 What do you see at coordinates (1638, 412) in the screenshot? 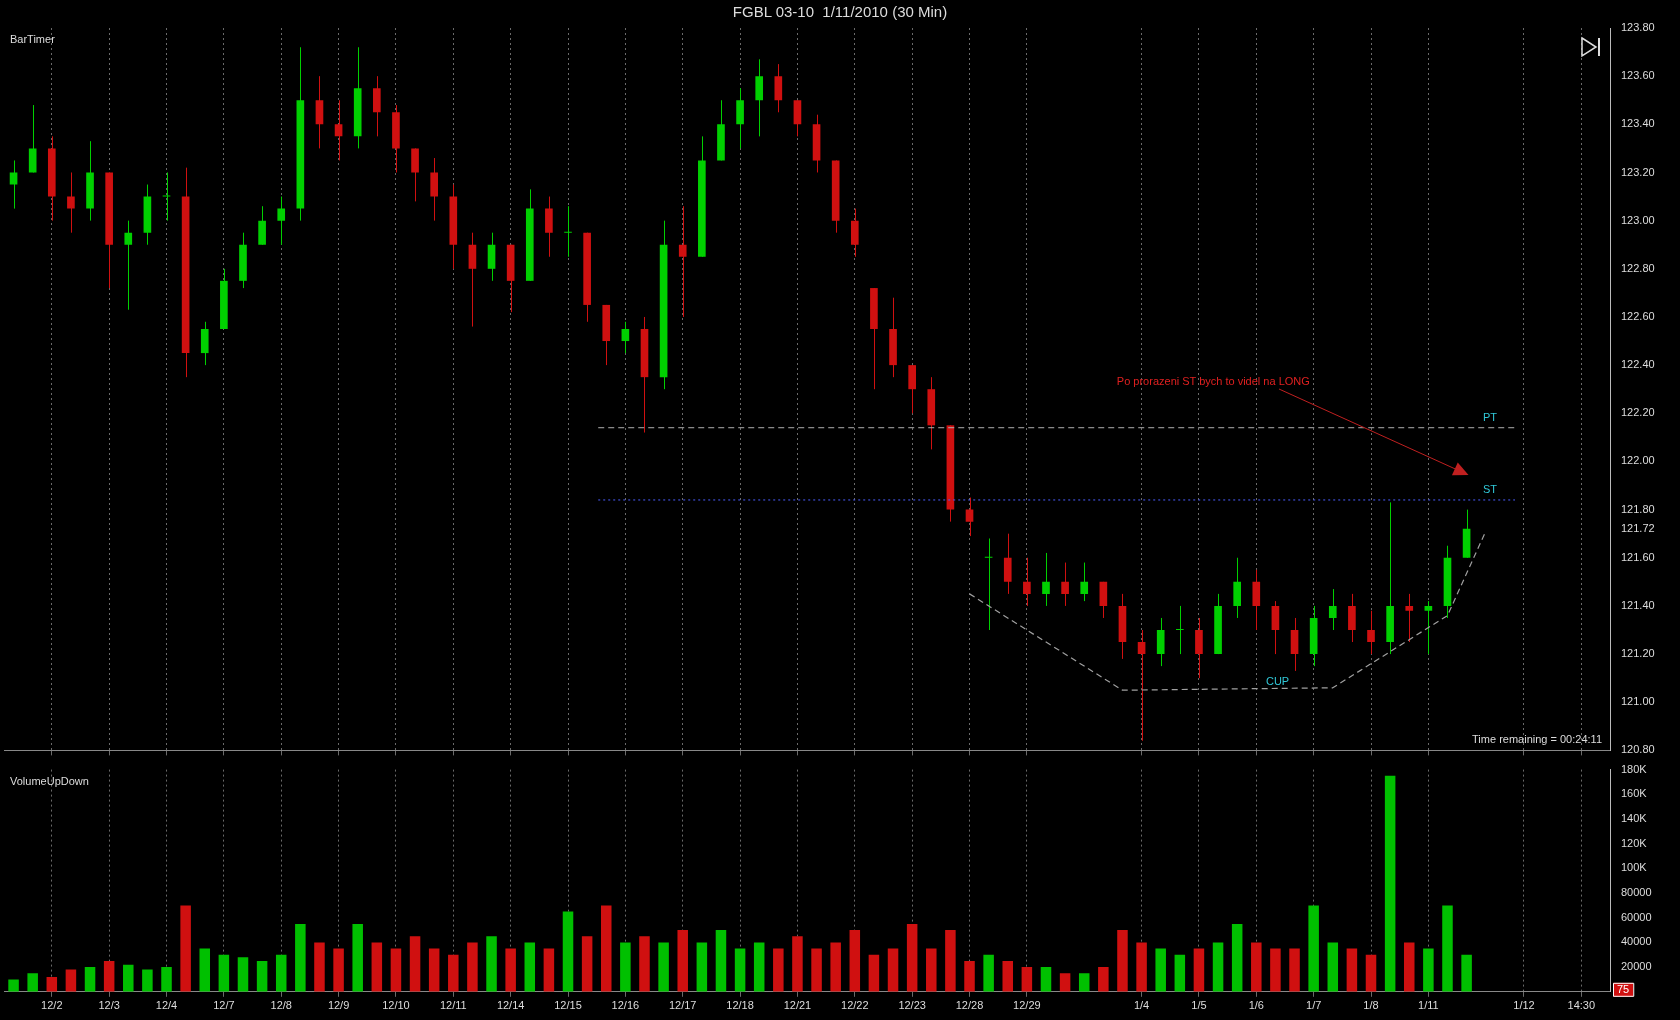
I see `y-tick-label: 122.20` at bounding box center [1638, 412].